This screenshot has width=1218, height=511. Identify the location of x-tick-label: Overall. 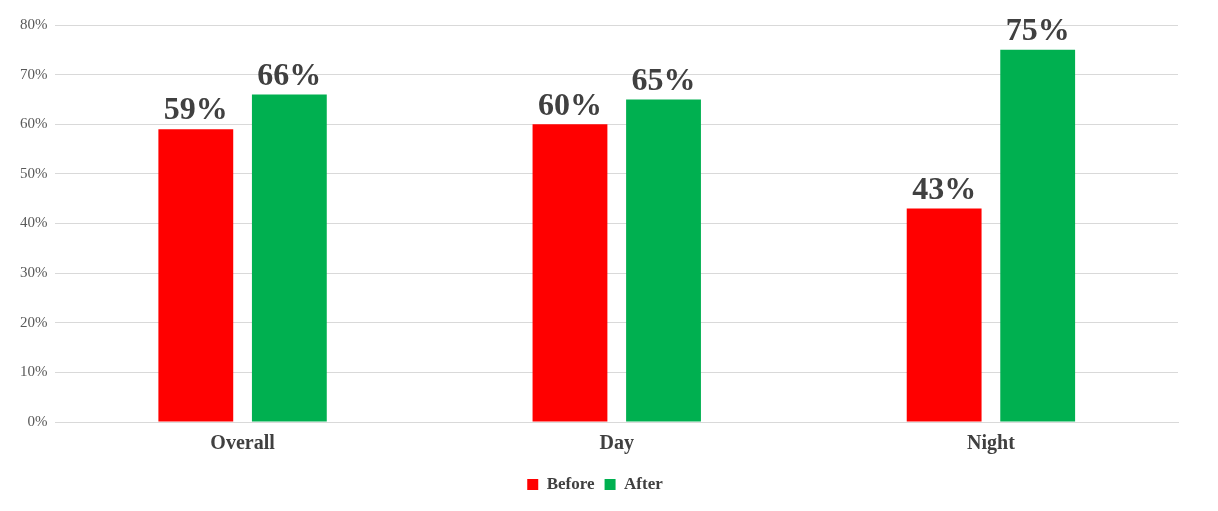
(243, 442).